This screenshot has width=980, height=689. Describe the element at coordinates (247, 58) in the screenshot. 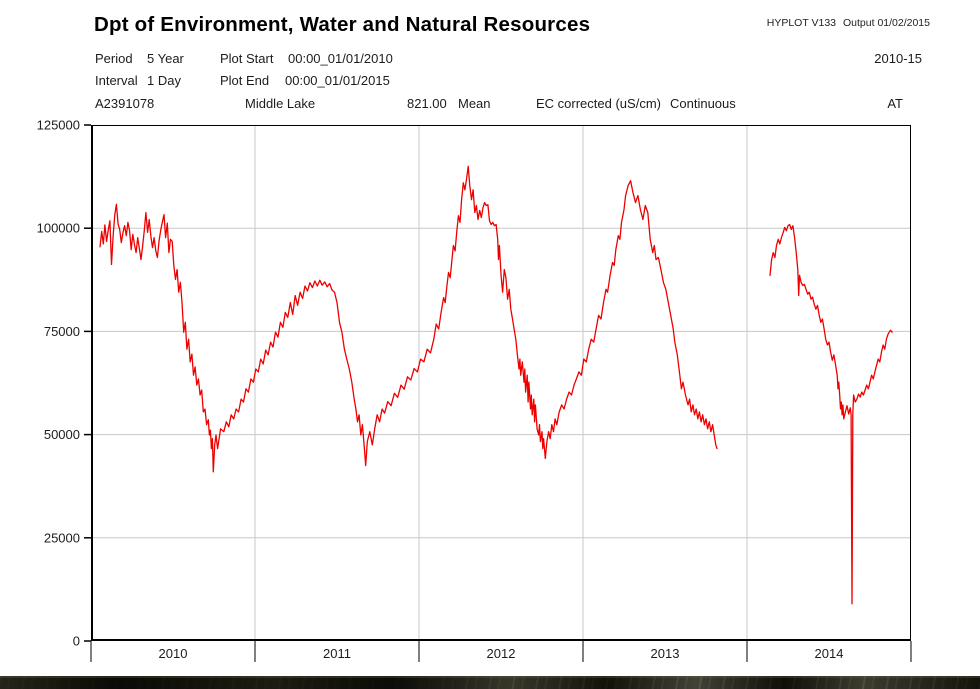

I see `plot-start-label: Plot Start` at that location.